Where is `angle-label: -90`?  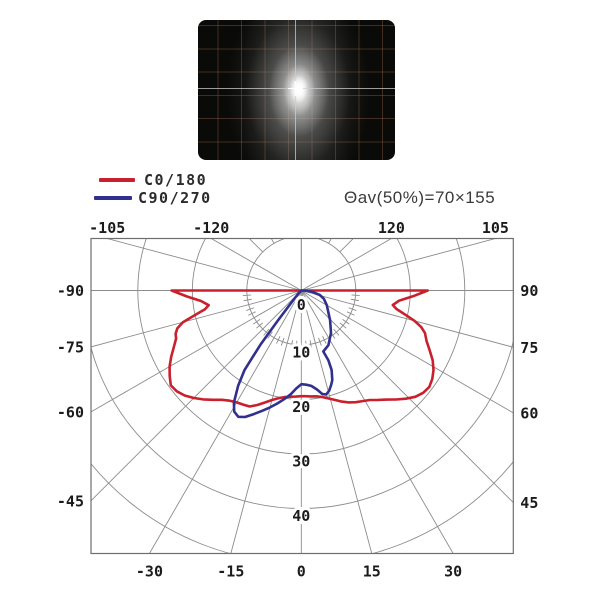
angle-label: -90 is located at coordinates (70, 291).